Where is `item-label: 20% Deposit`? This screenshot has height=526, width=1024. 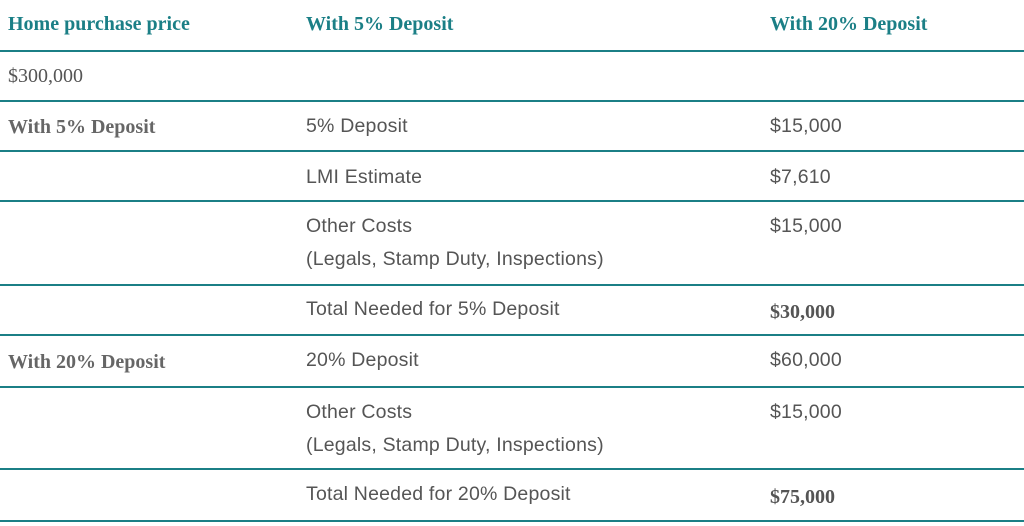
item-label: 20% Deposit is located at coordinates (362, 360).